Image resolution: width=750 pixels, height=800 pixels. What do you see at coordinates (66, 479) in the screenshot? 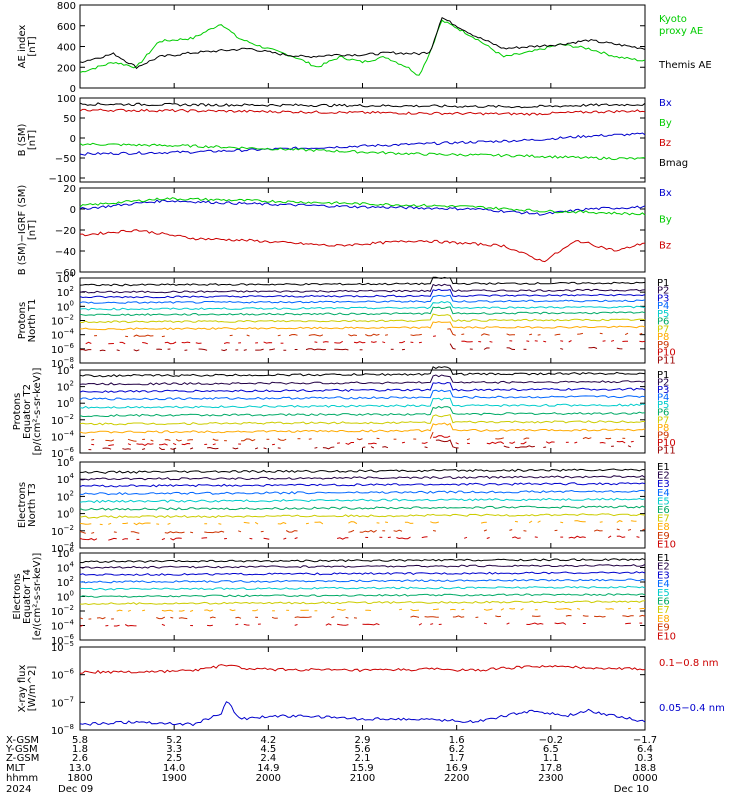
I see `y-tick-label: 10⁴` at bounding box center [66, 479].